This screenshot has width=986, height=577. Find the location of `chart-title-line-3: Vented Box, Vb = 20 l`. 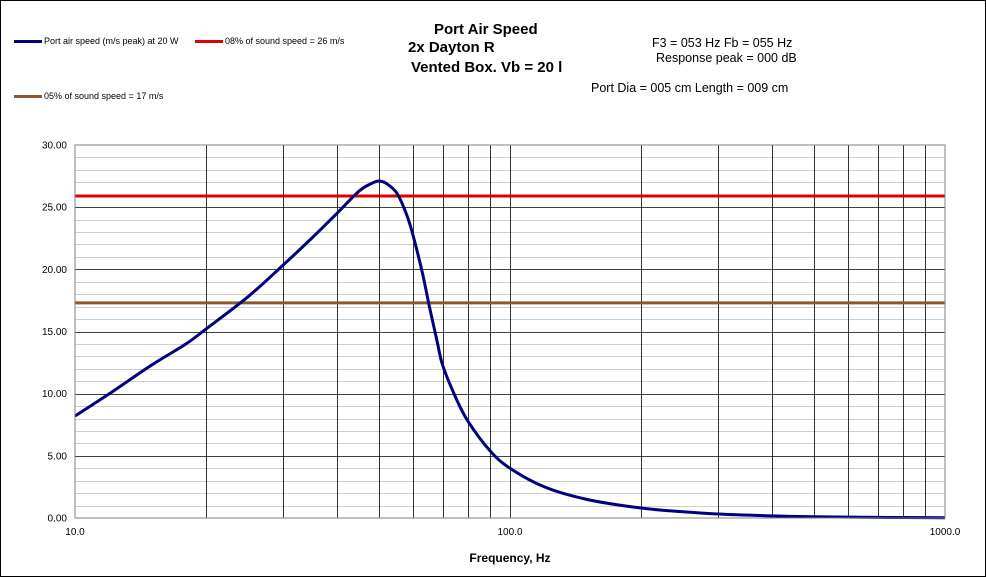

chart-title-line-3: Vented Box, Vb = 20 l is located at coordinates (487, 65).